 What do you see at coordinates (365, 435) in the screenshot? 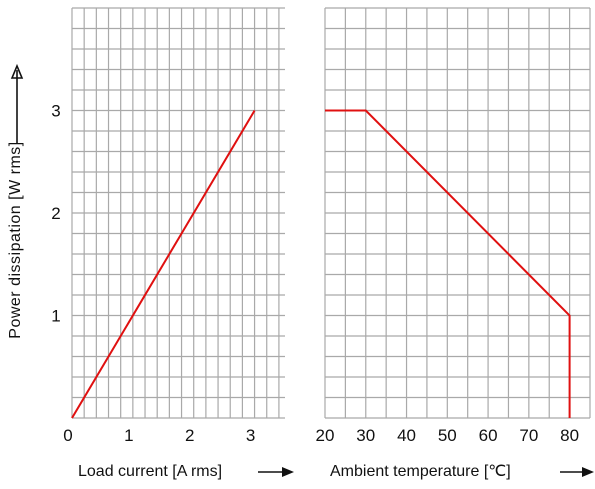
I see `x-tick-label: 30` at bounding box center [365, 435].